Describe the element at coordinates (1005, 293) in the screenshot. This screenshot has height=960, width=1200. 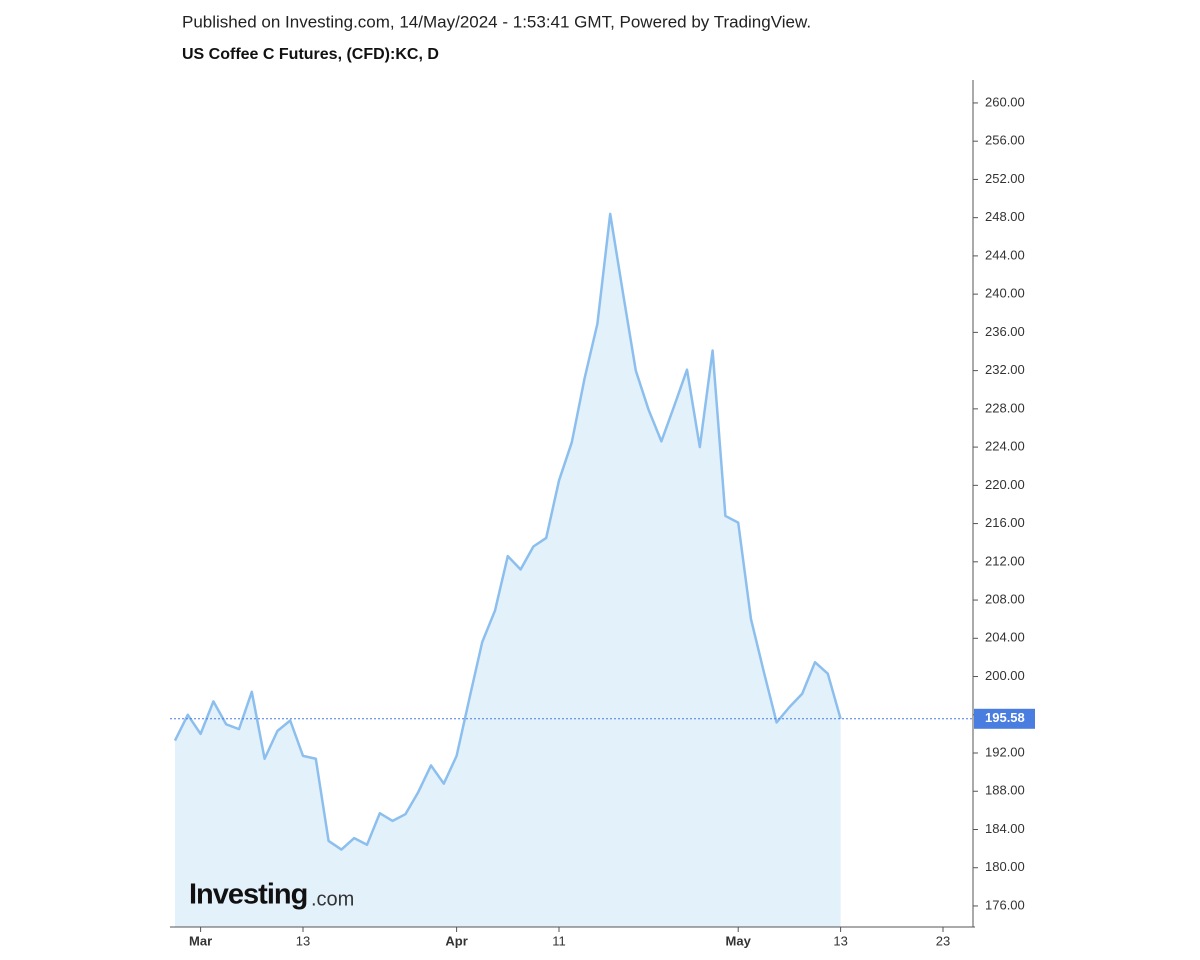
I see `y-tick-label: 240.00` at that location.